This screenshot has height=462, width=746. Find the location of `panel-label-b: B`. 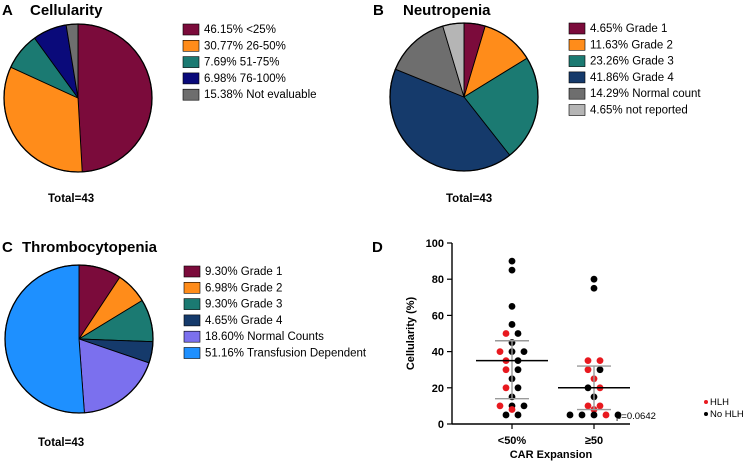

panel-label-b: B is located at coordinates (378, 10).